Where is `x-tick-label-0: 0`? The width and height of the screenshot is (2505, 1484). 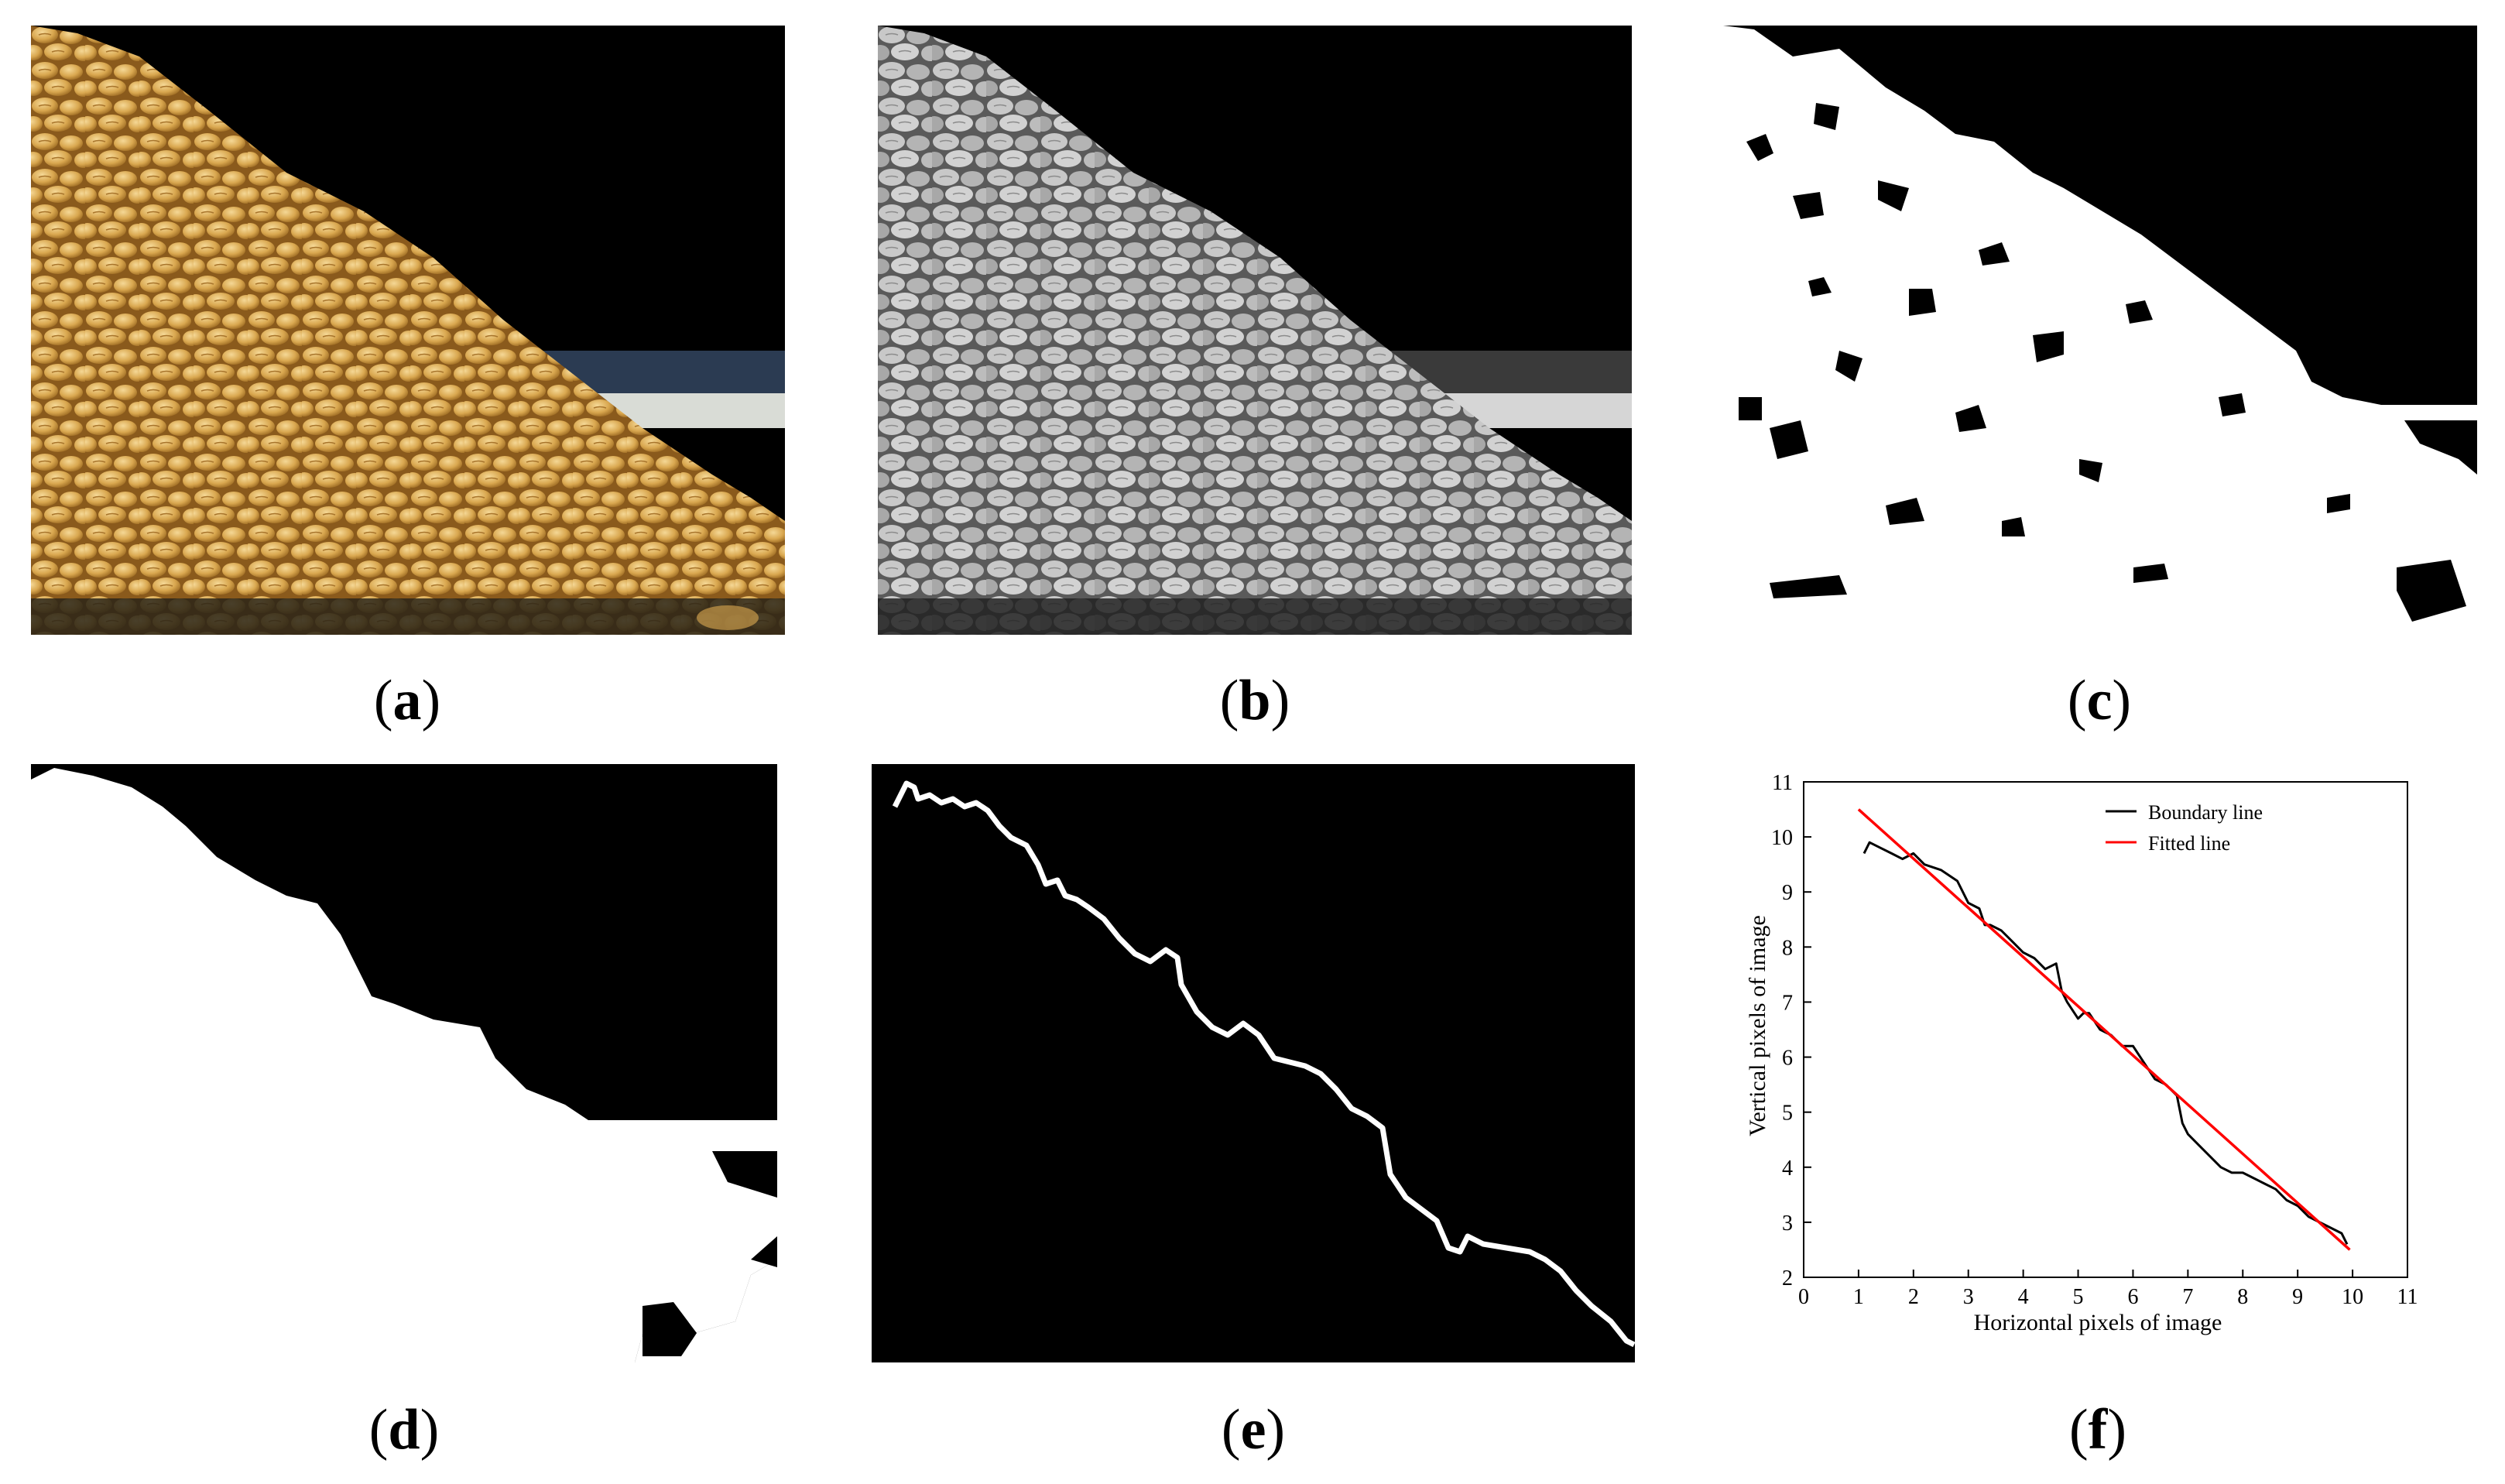 x-tick-label-0: 0 is located at coordinates (1804, 1297).